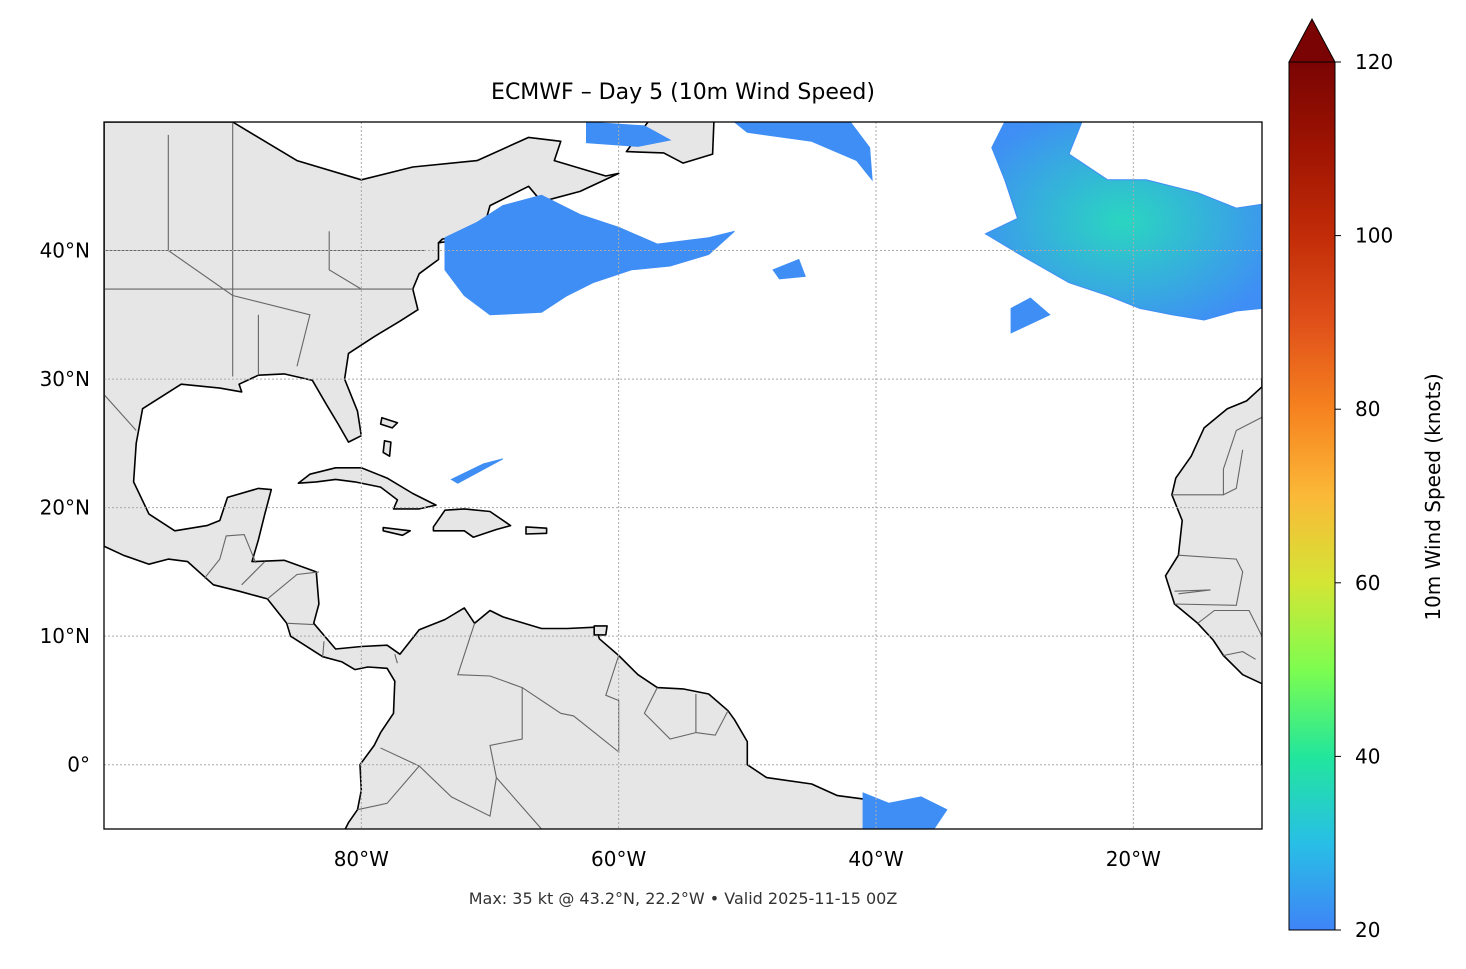  What do you see at coordinates (1312, 40) in the screenshot?
I see `colorbar-extend-triangle` at bounding box center [1312, 40].